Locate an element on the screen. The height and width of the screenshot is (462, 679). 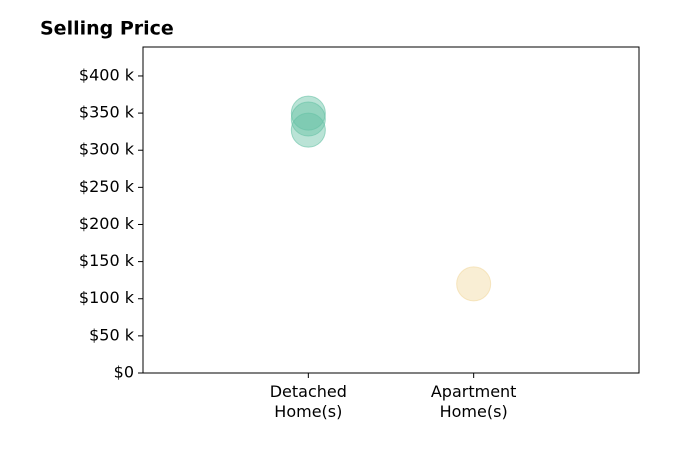
chart-title: Selling Price is located at coordinates (107, 29).